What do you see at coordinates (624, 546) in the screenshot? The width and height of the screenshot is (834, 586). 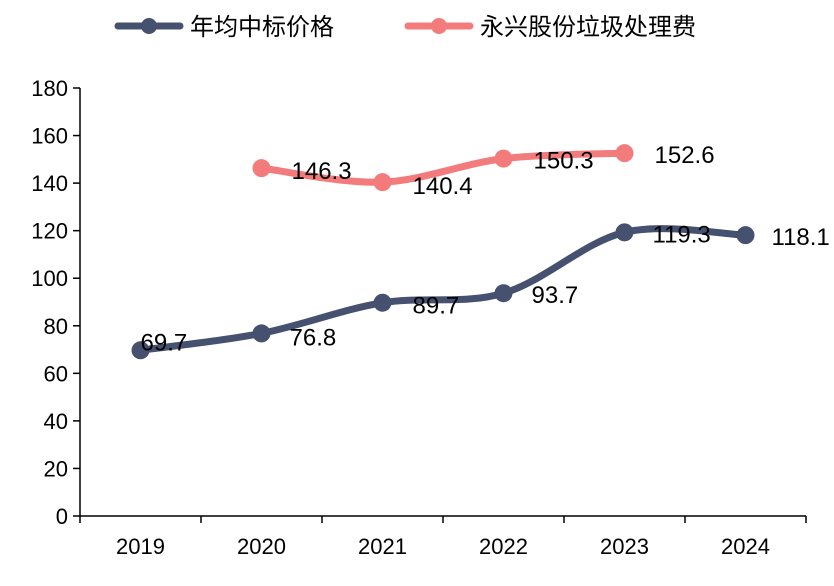 I see `x-tick-label: 2023` at bounding box center [624, 546].